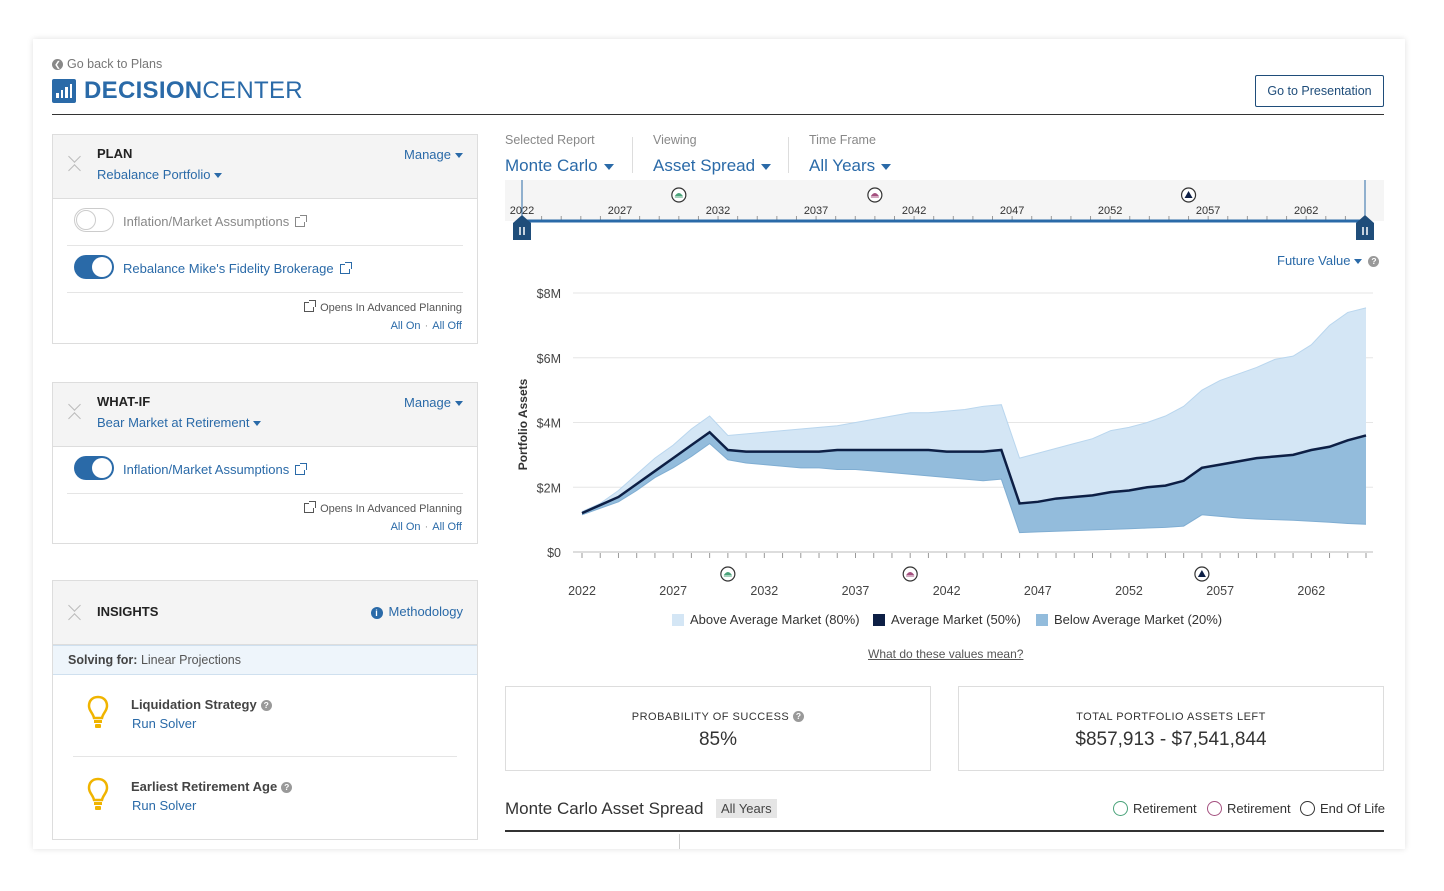 The image size is (1444, 891). I want to click on info-icon: i, so click(376, 613).